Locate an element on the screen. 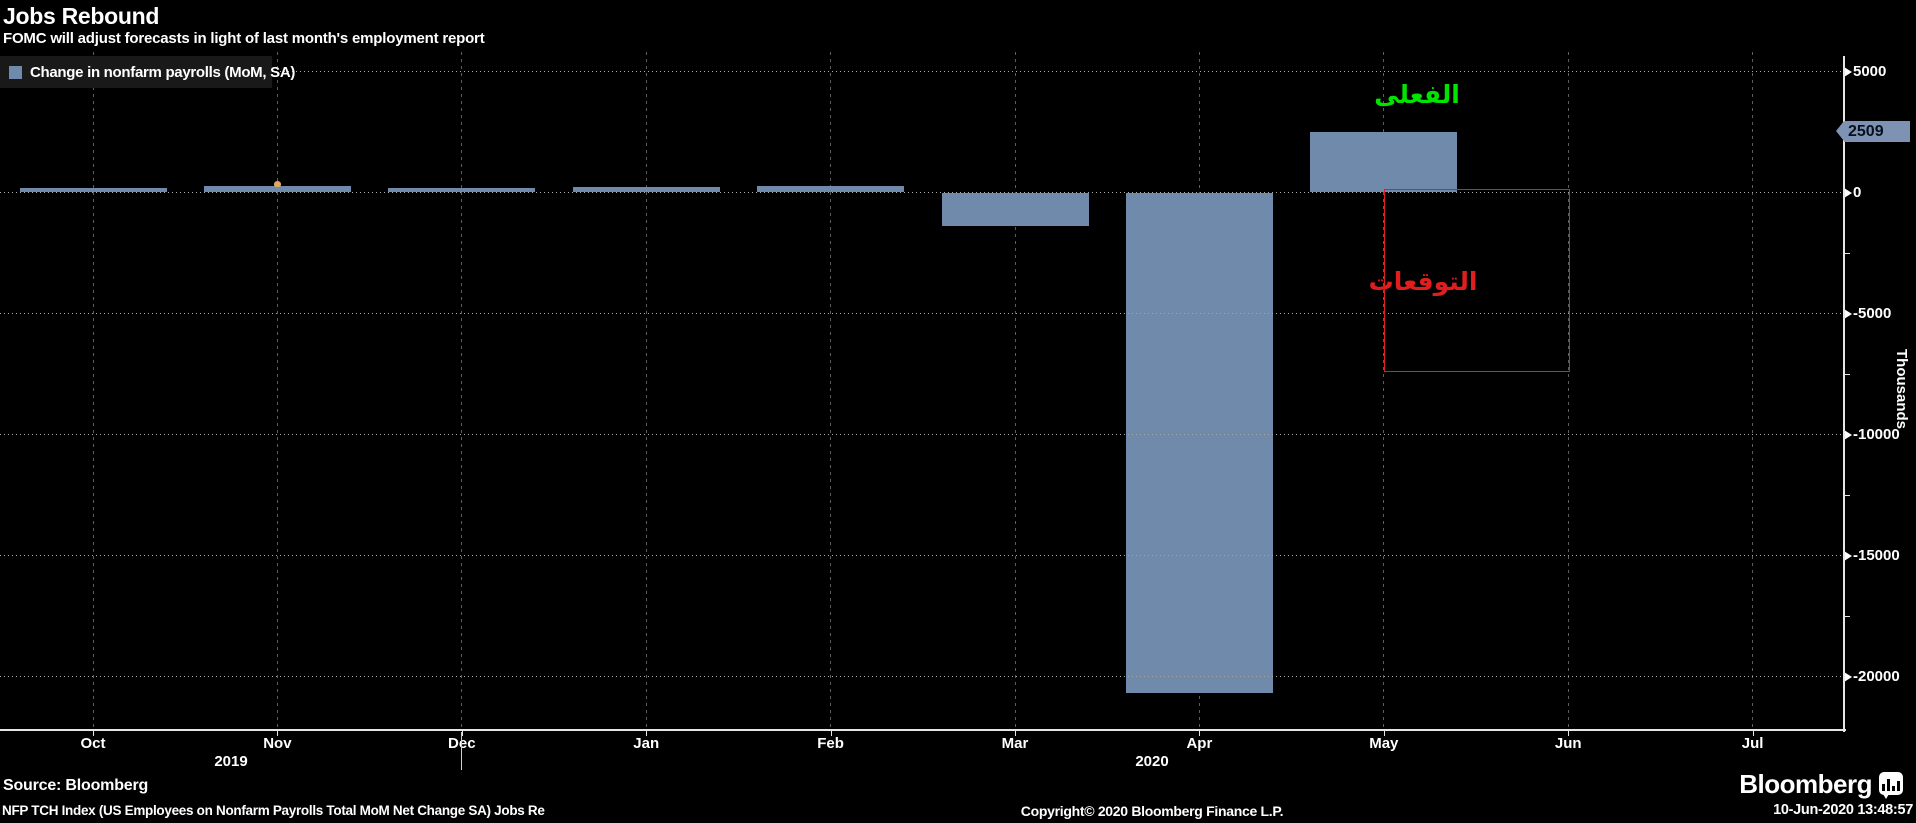  event-marker-icon is located at coordinates (277, 184).